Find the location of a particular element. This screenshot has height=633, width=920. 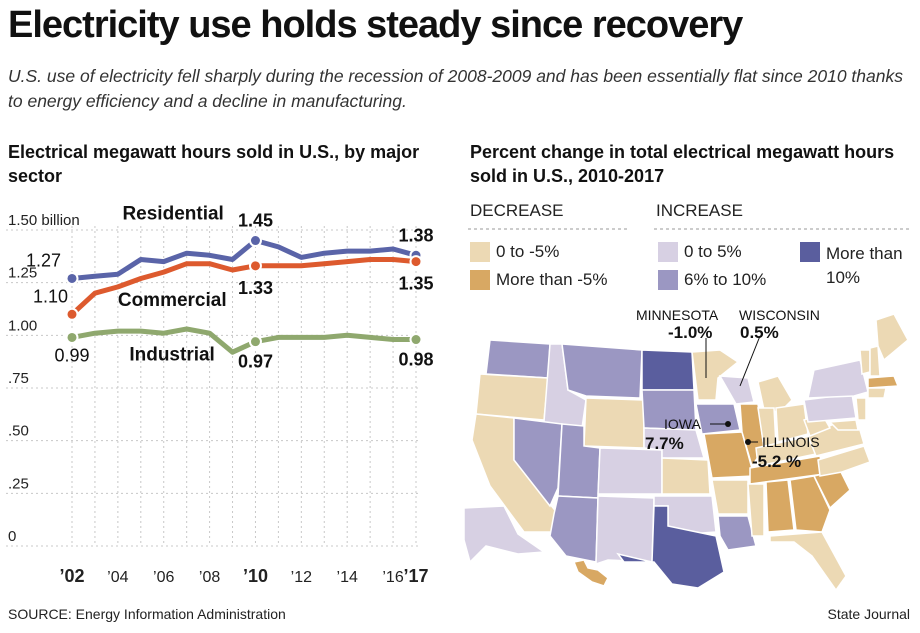

state-alaska is located at coordinates (505, 534).